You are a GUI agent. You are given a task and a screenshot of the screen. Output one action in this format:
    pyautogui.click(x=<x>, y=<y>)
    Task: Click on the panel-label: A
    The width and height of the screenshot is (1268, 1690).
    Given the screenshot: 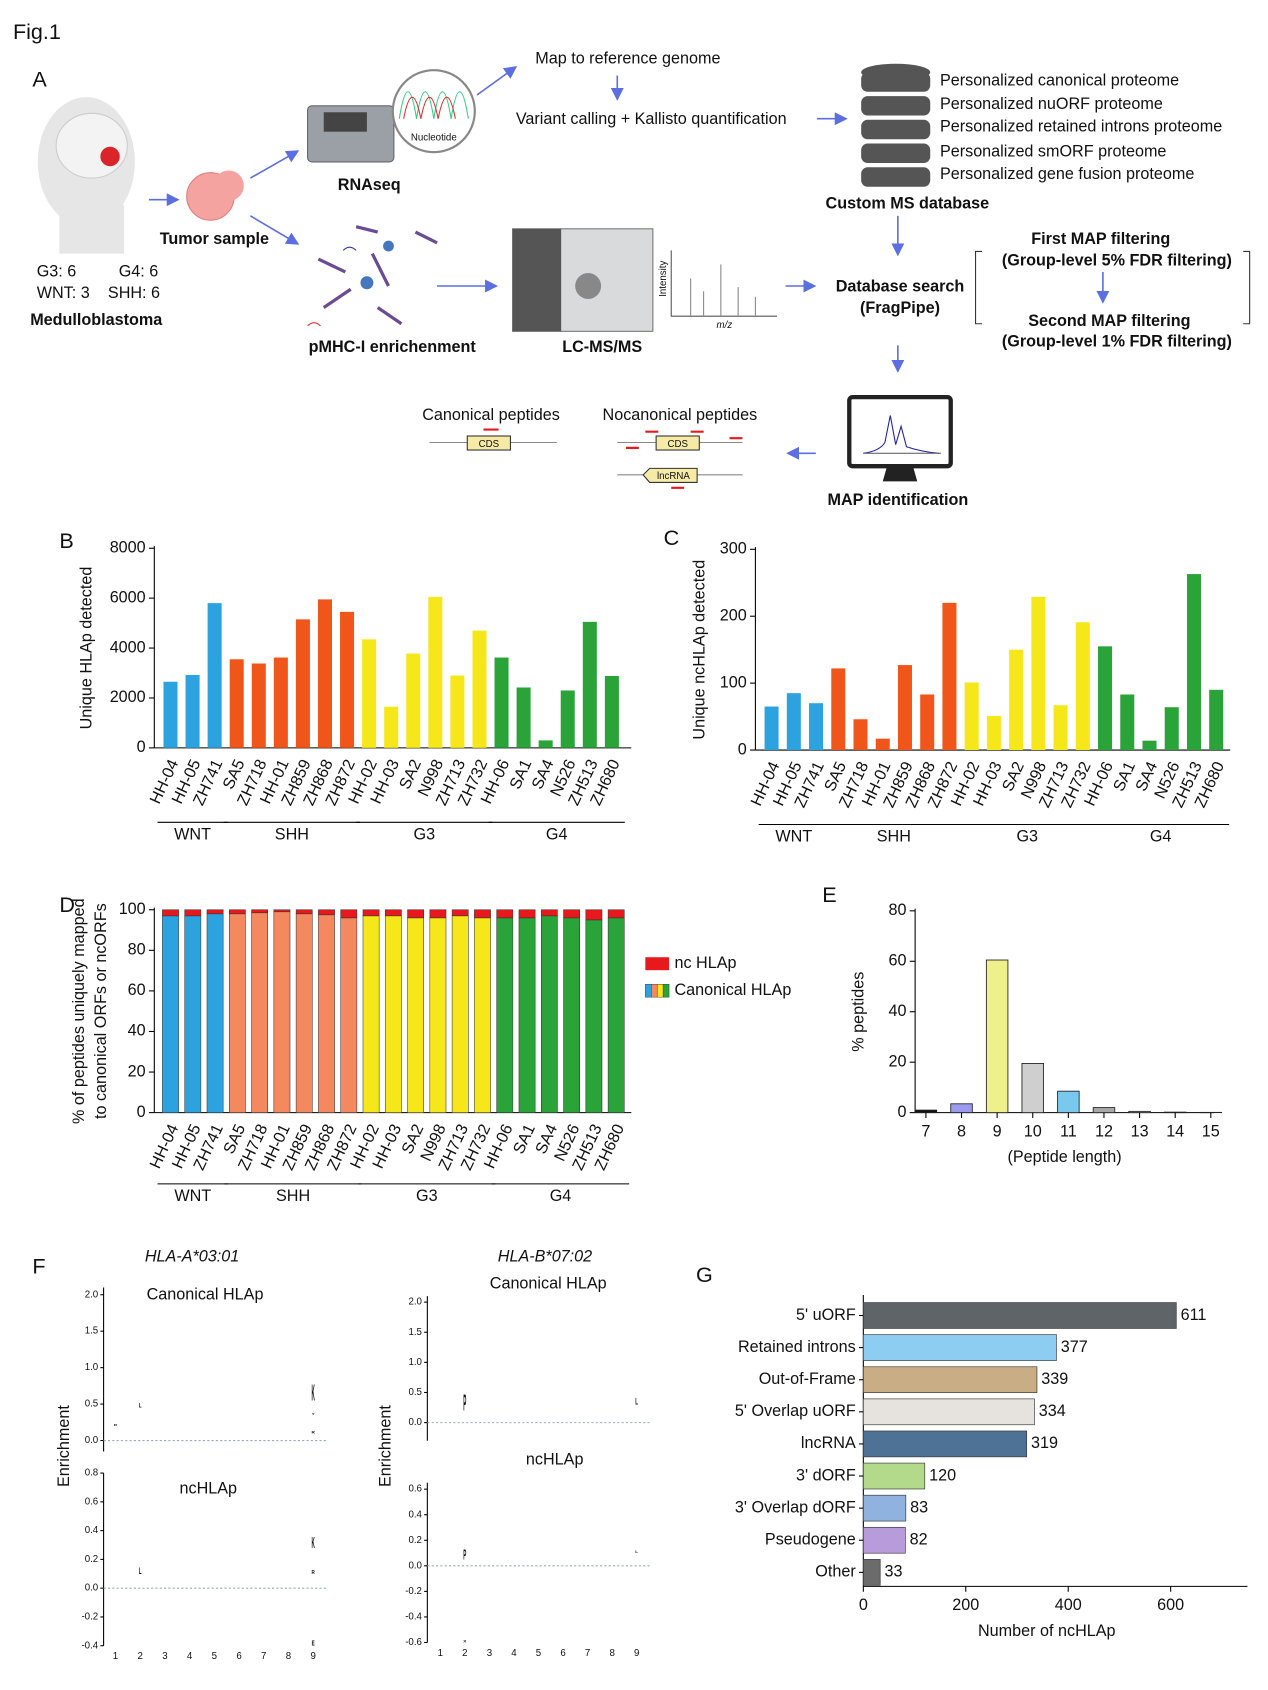 What is the action you would take?
    pyautogui.click(x=39, y=78)
    